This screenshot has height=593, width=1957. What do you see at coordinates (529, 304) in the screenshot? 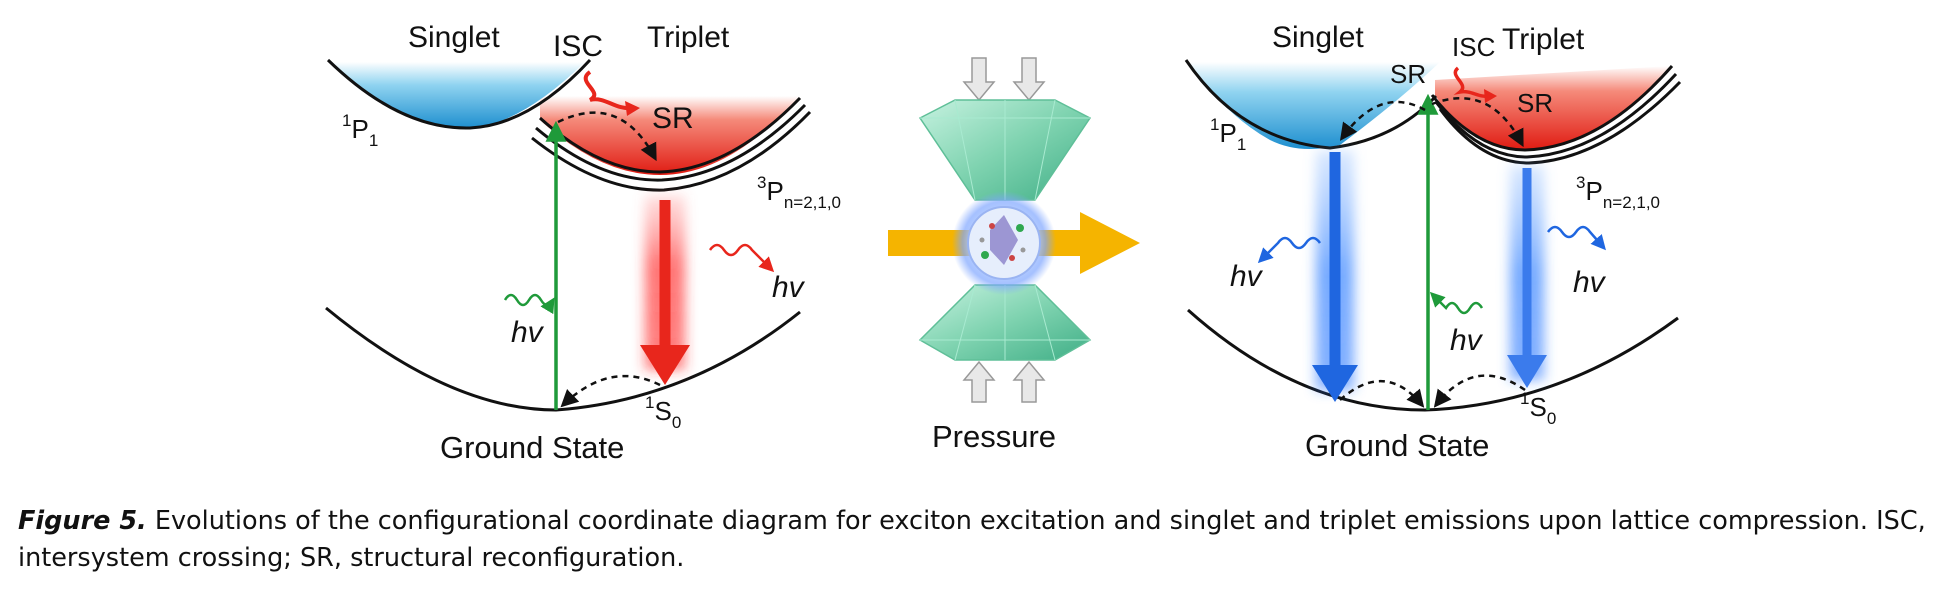
I see `left-photon-green-icon` at bounding box center [529, 304].